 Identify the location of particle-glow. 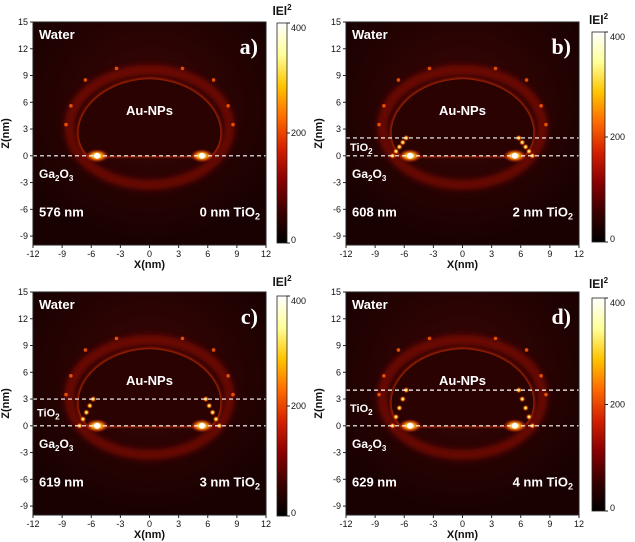
(149, 127).